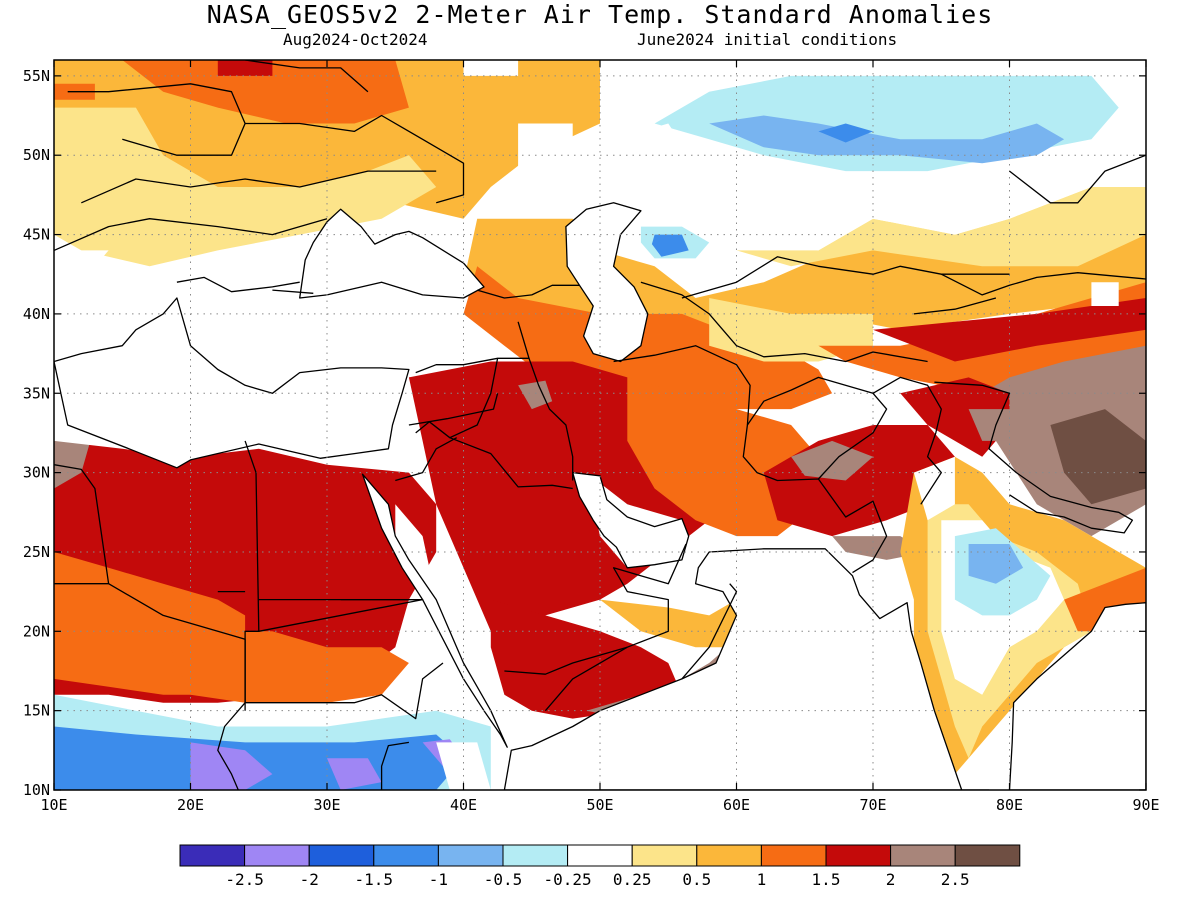  What do you see at coordinates (190, 805) in the screenshot?
I see `lon-tick-label: 20E` at bounding box center [190, 805].